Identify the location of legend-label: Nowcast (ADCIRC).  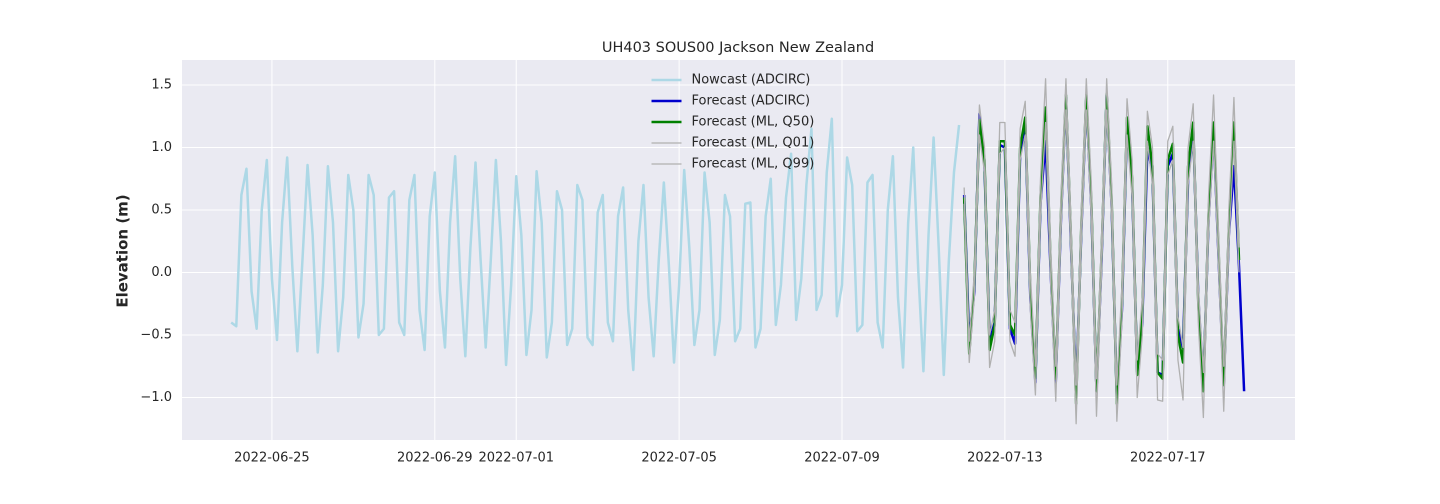
(751, 80).